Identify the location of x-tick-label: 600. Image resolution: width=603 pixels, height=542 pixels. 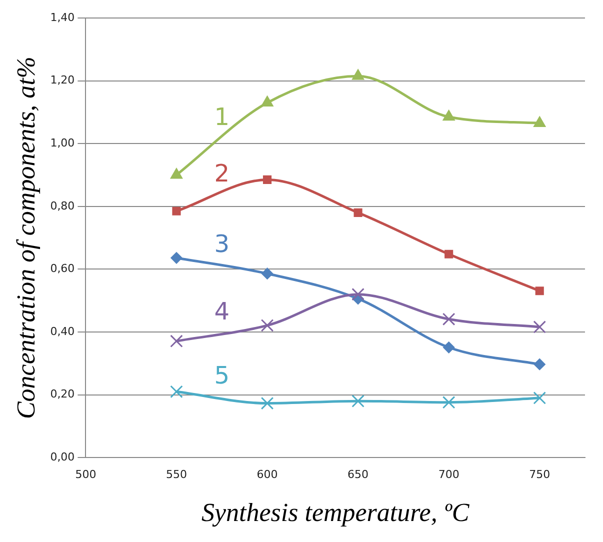
(267, 475).